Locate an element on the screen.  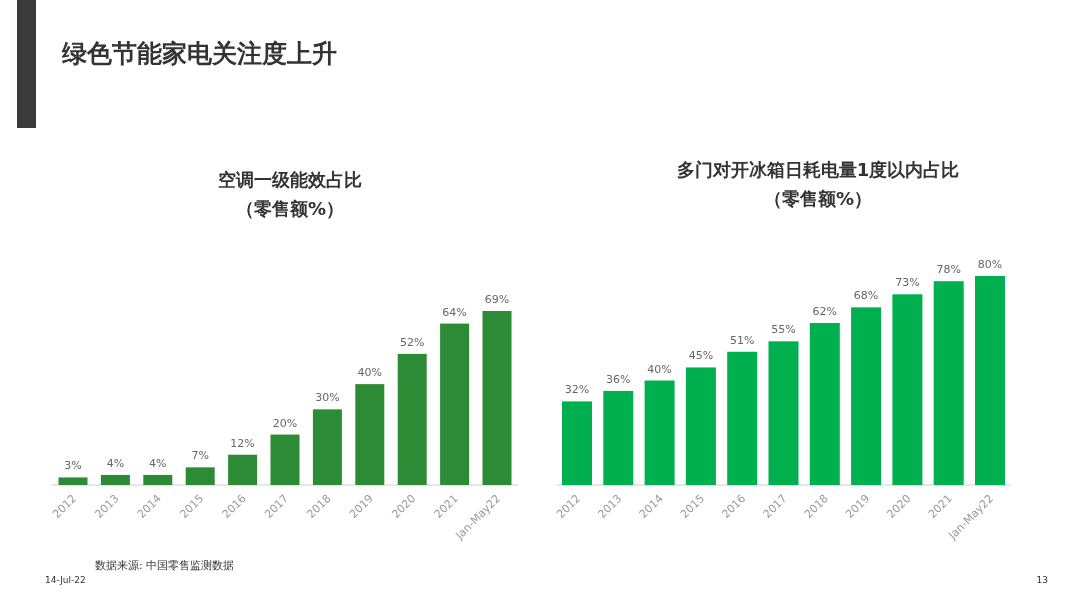
data-label: 7% is located at coordinates (200, 456).